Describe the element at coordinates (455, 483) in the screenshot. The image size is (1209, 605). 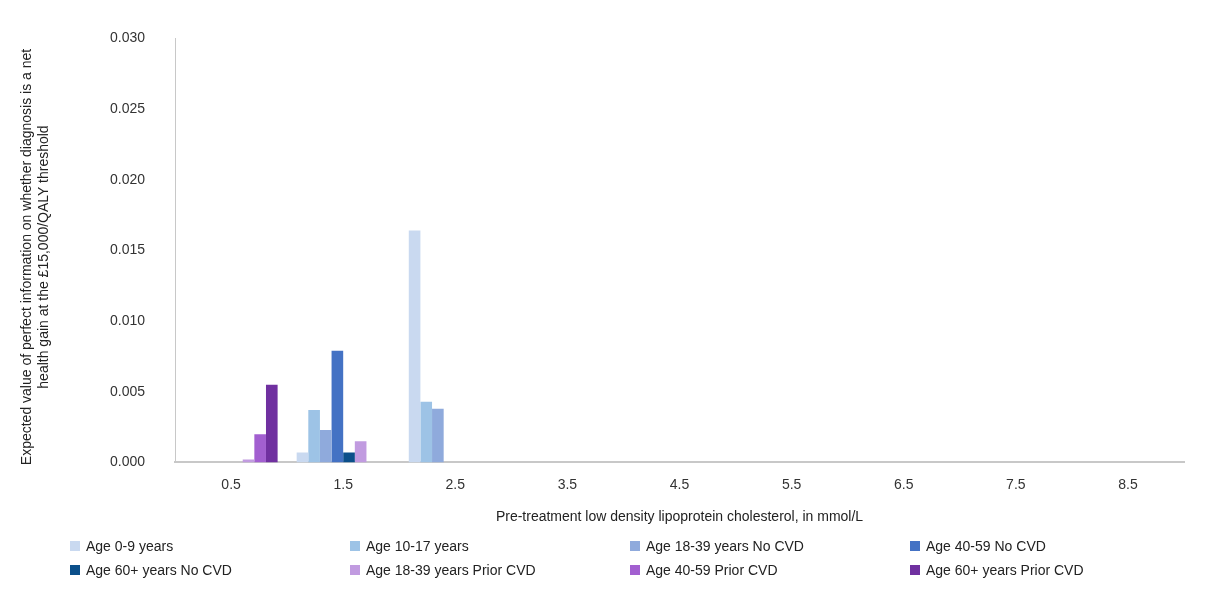
I see `x-tick-label: 2.5` at that location.